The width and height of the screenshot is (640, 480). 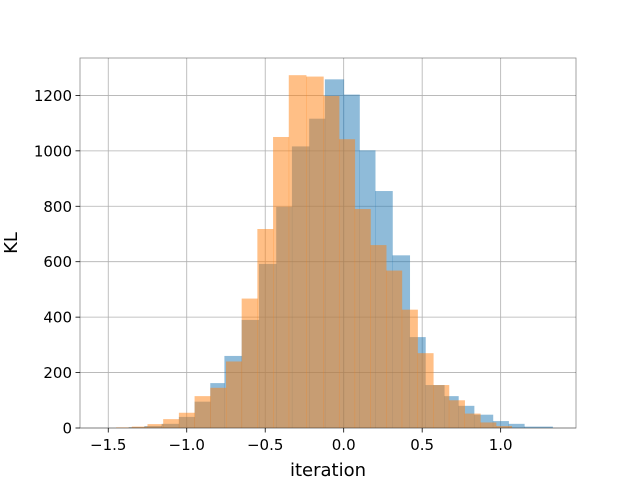 I want to click on x-axis-ticks: −1.5 −1.0 −0.5 0.0 0.5 1.0, so click(x=301, y=441).